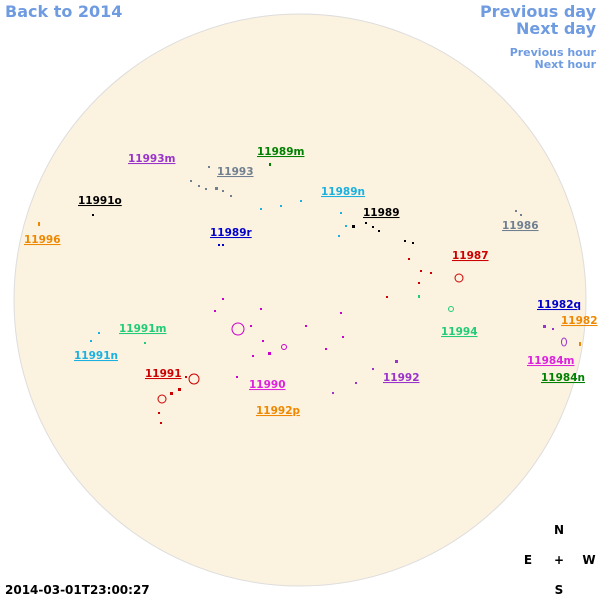 Image resolution: width=600 pixels, height=600 pixels. I want to click on region-label: 11982, so click(579, 321).